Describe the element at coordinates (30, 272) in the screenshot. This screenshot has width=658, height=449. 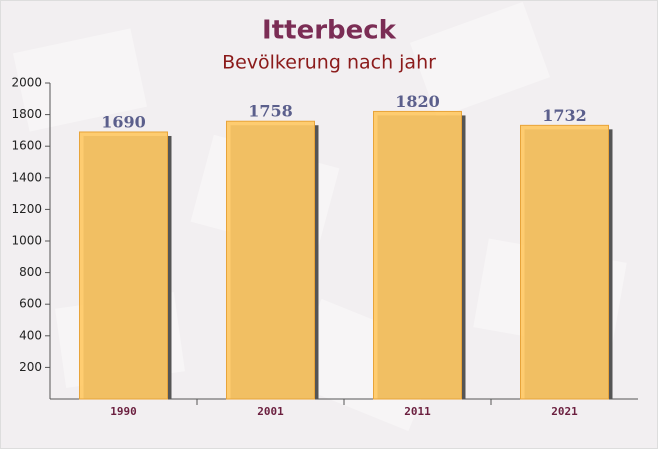
I see `y-tick-label: 800` at that location.